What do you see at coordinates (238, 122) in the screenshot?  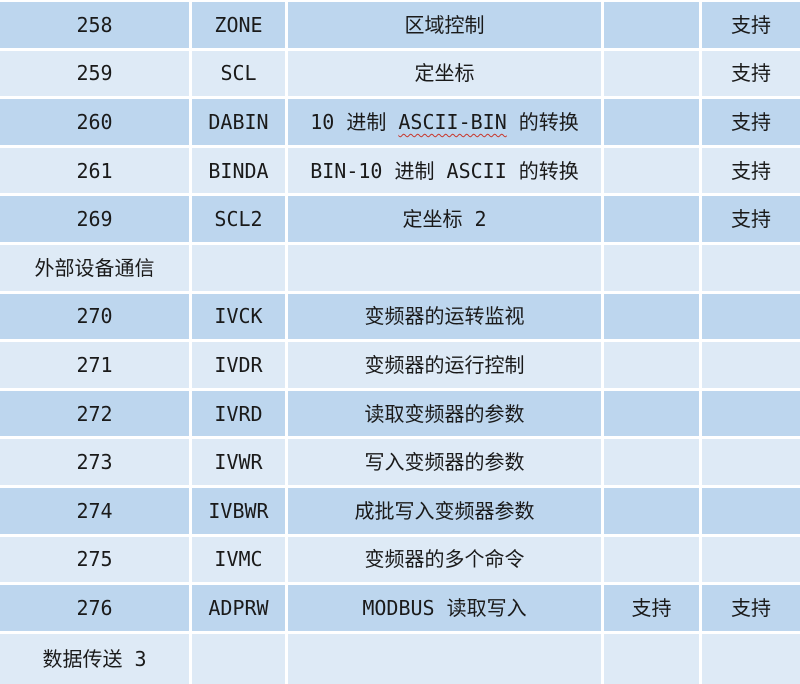 I see `mnemonic-cell: DABIN` at bounding box center [238, 122].